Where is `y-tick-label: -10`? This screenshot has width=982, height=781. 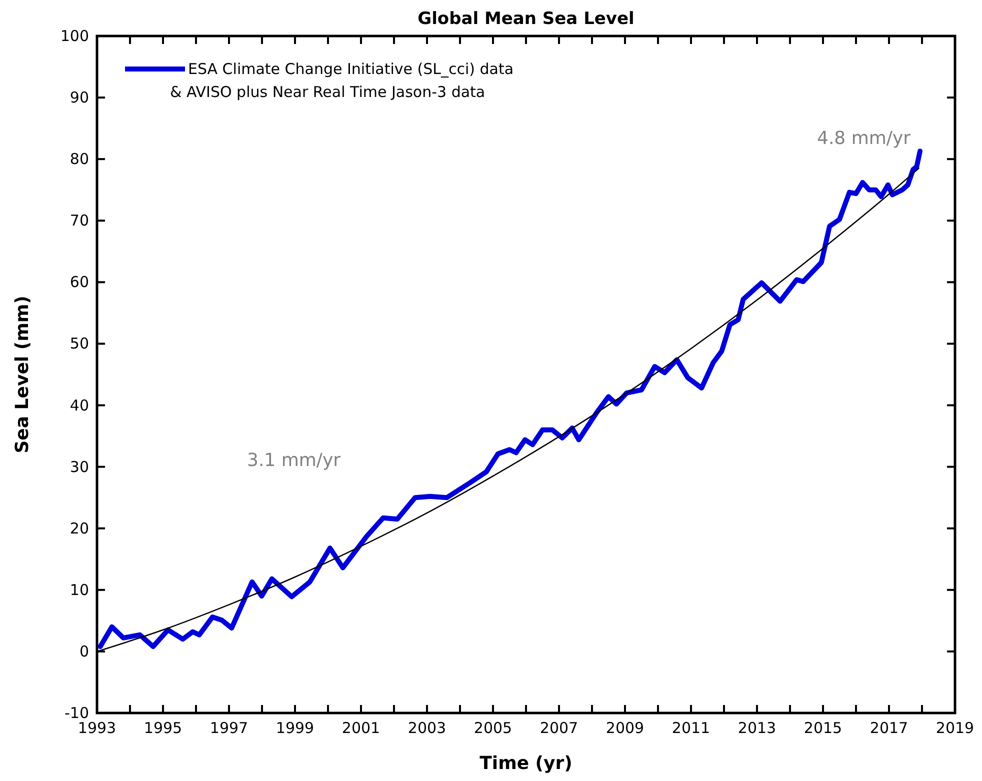 y-tick-label: -10 is located at coordinates (76, 713).